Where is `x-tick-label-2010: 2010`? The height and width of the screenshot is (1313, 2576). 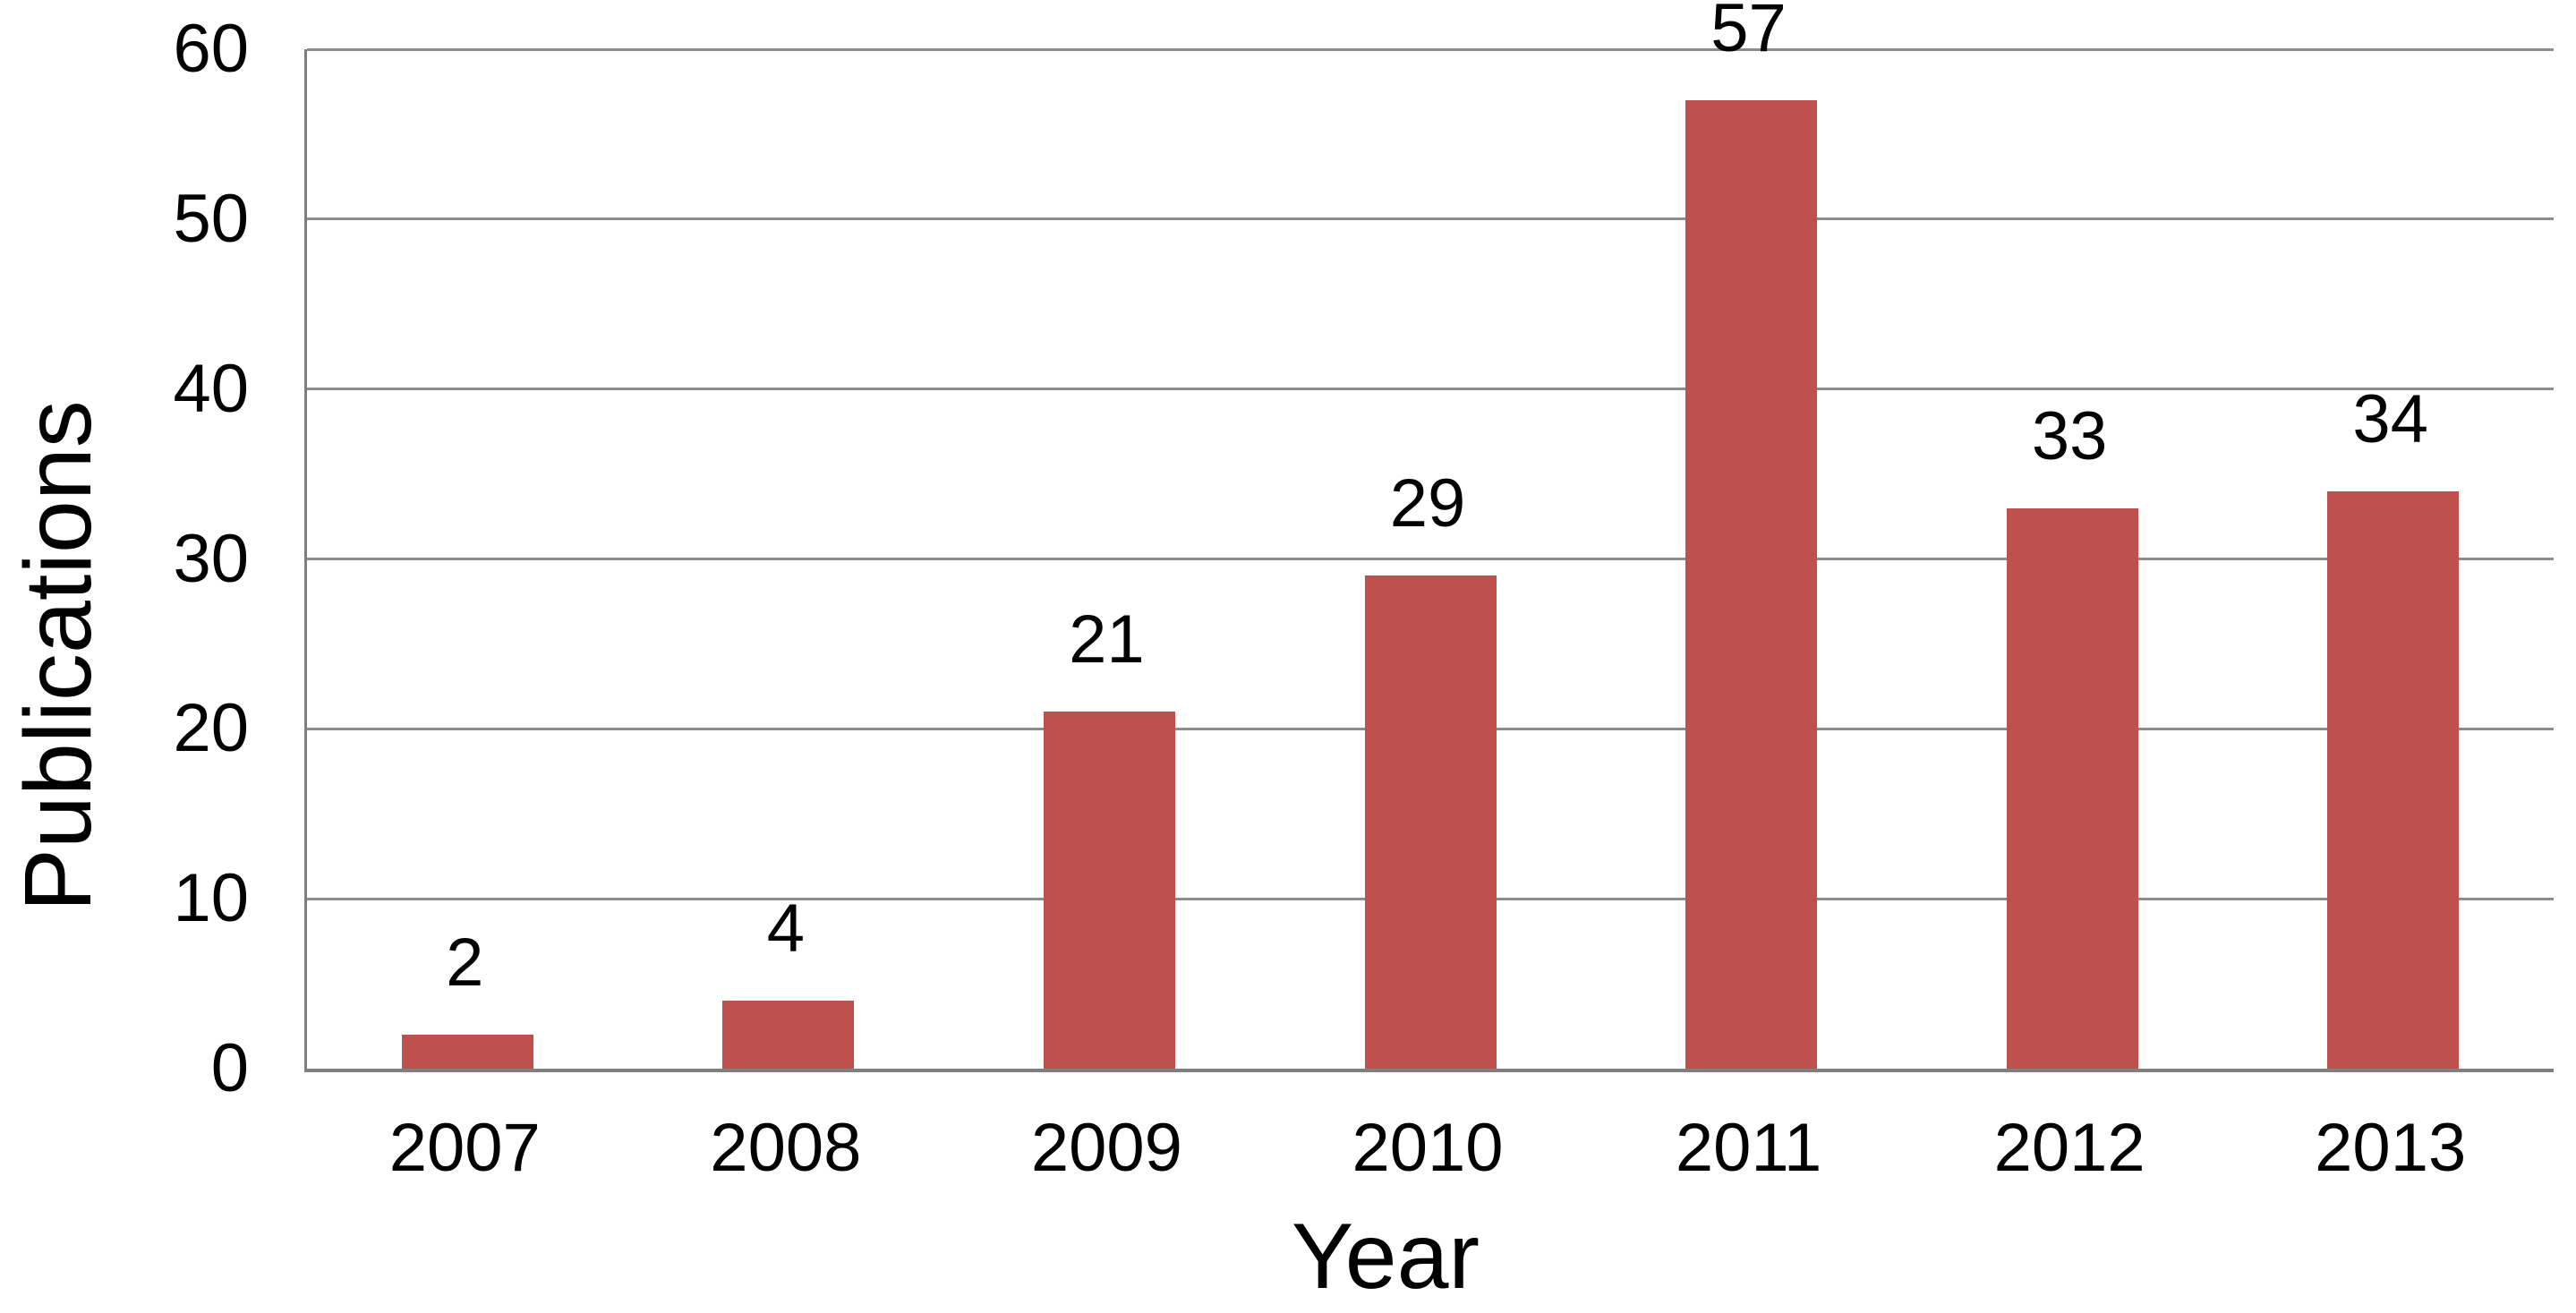
x-tick-label-2010: 2010 is located at coordinates (1428, 1148).